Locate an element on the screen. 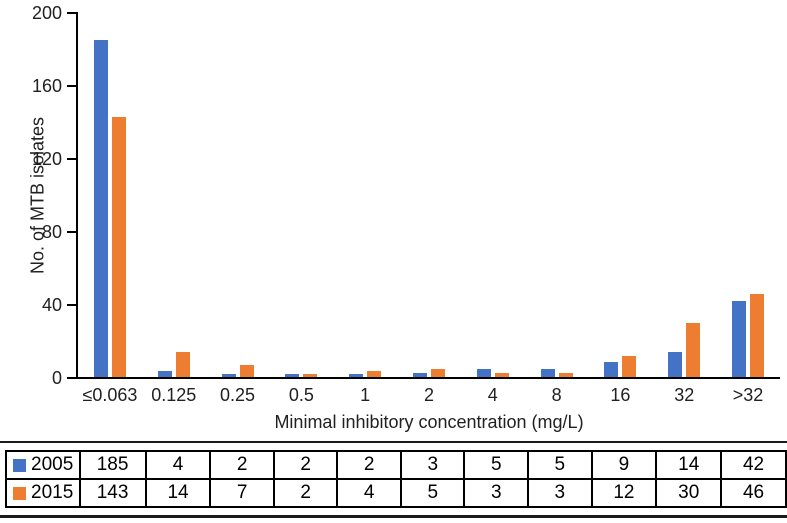  y-tick-label: 80 is located at coordinates (51, 232).